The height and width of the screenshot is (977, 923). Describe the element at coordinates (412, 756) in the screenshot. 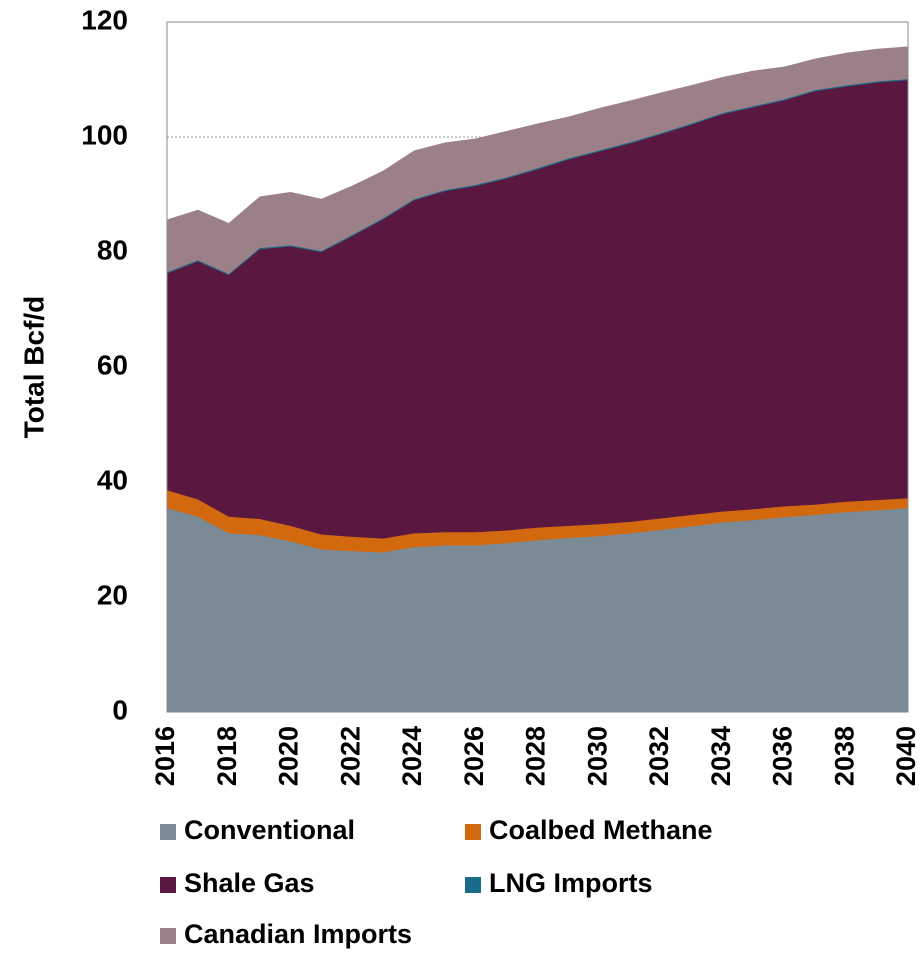

I see `x-tick-label: 2024` at that location.